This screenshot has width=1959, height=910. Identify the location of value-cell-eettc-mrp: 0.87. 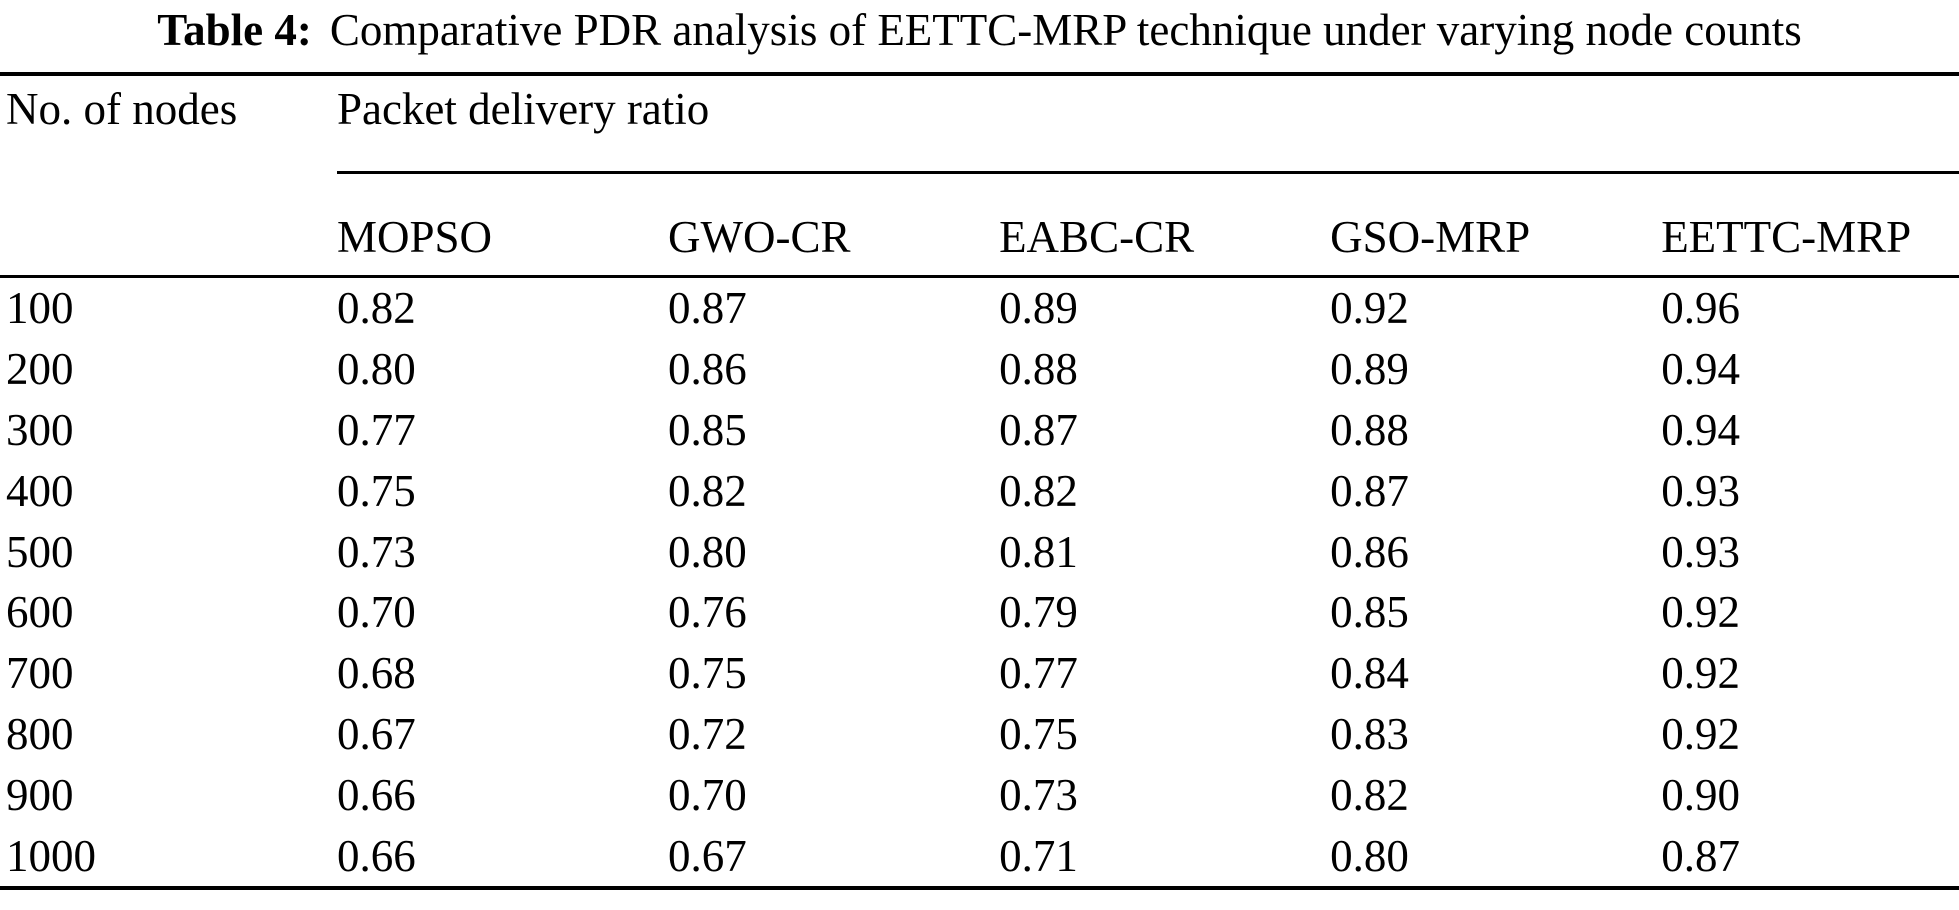
(1700, 855).